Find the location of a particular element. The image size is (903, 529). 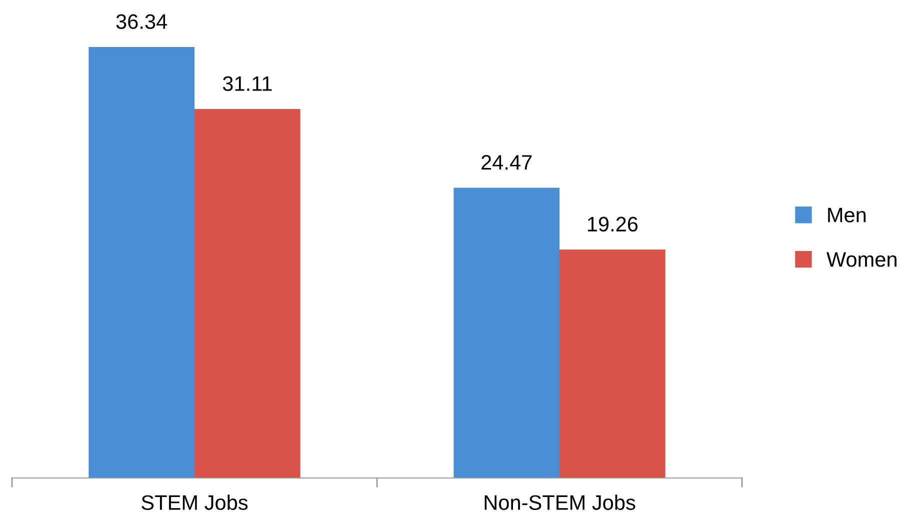

data-label: 19.26 is located at coordinates (613, 224).